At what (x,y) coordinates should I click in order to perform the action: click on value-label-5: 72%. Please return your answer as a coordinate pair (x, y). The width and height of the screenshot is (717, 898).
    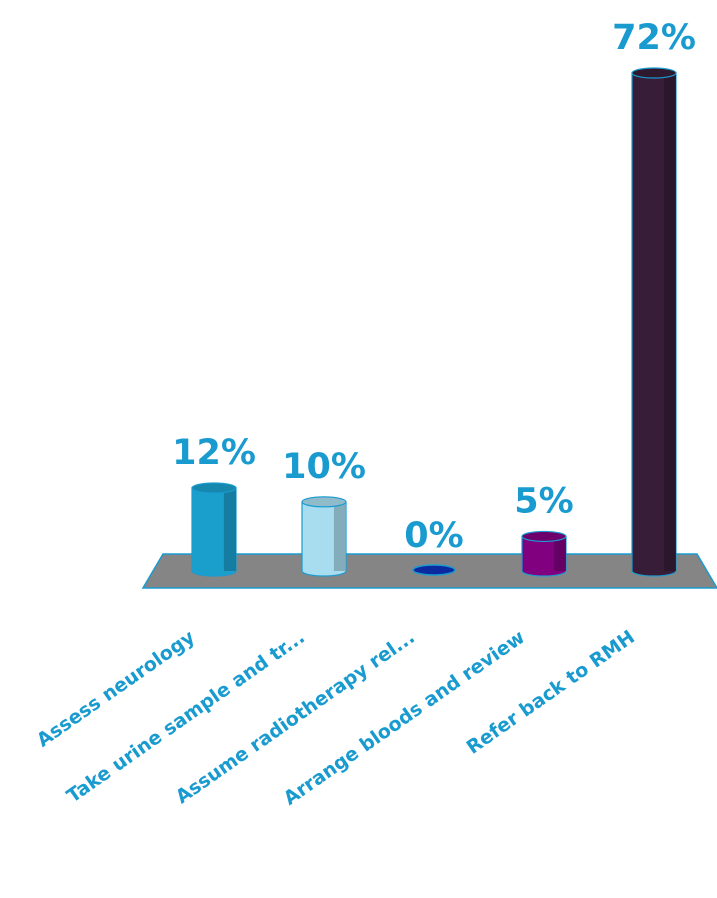
    Looking at the image, I should click on (654, 38).